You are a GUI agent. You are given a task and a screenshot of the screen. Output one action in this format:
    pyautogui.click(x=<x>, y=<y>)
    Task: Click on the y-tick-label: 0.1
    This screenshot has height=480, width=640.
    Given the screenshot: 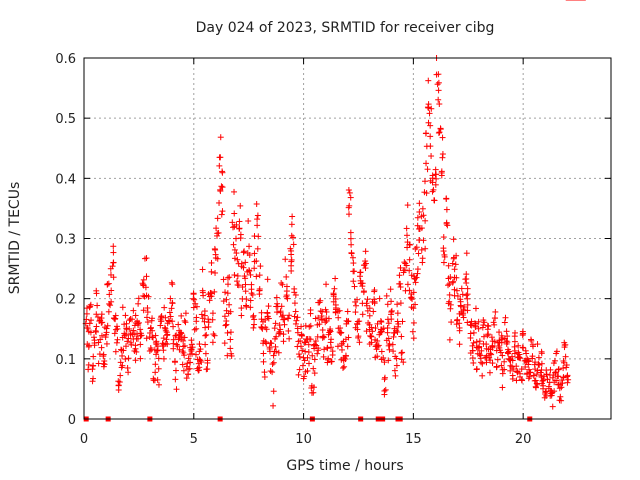 What is the action you would take?
    pyautogui.click(x=65, y=360)
    